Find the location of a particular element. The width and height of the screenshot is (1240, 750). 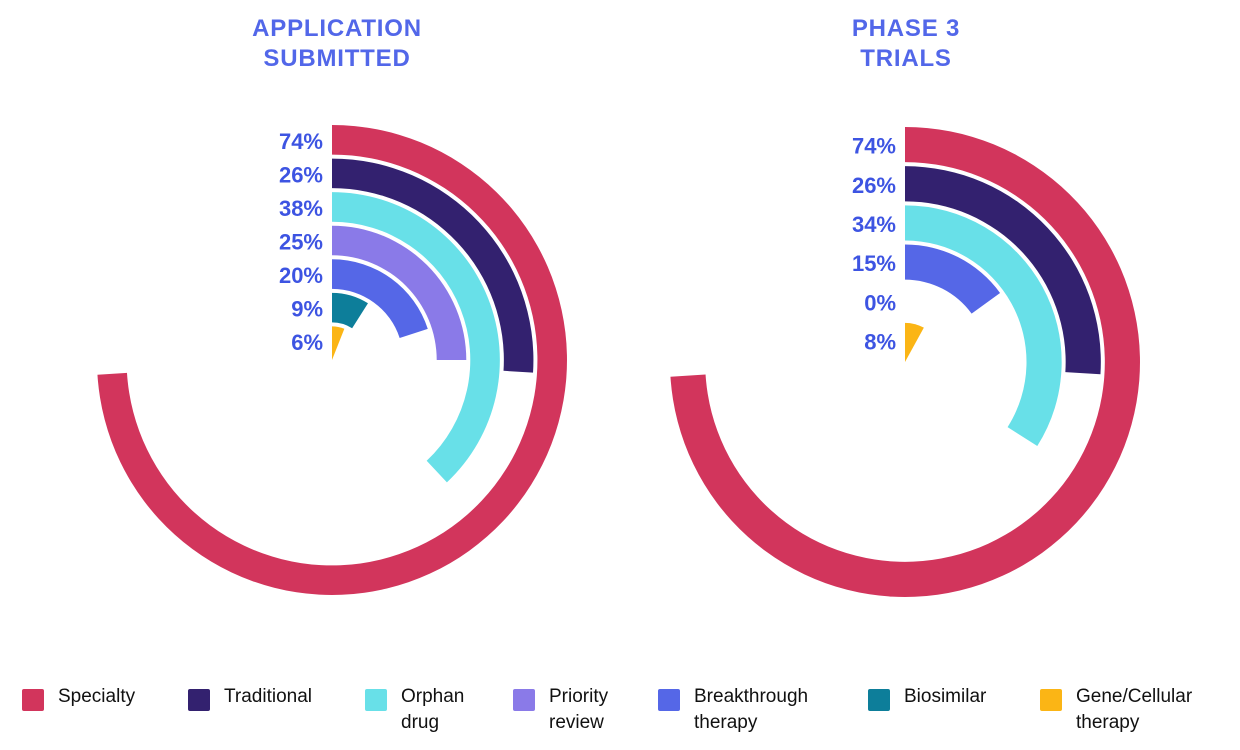

legend-item-orphan-drug: Orphan drug is located at coordinates (414, 710).